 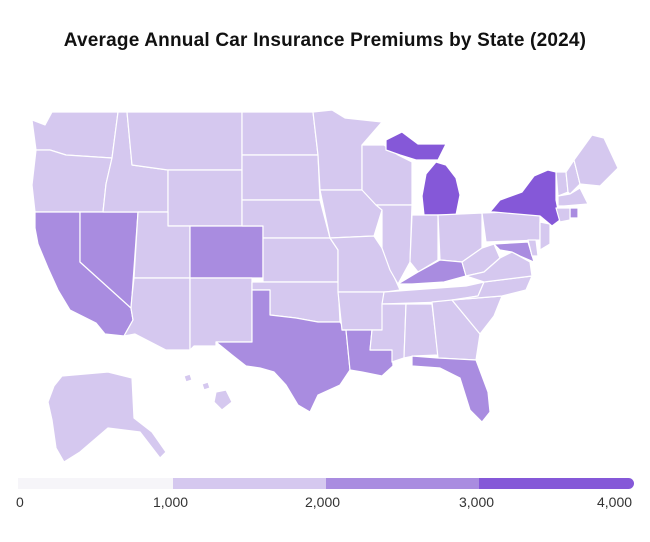 I want to click on state-michigan-lower, so click(x=441, y=188).